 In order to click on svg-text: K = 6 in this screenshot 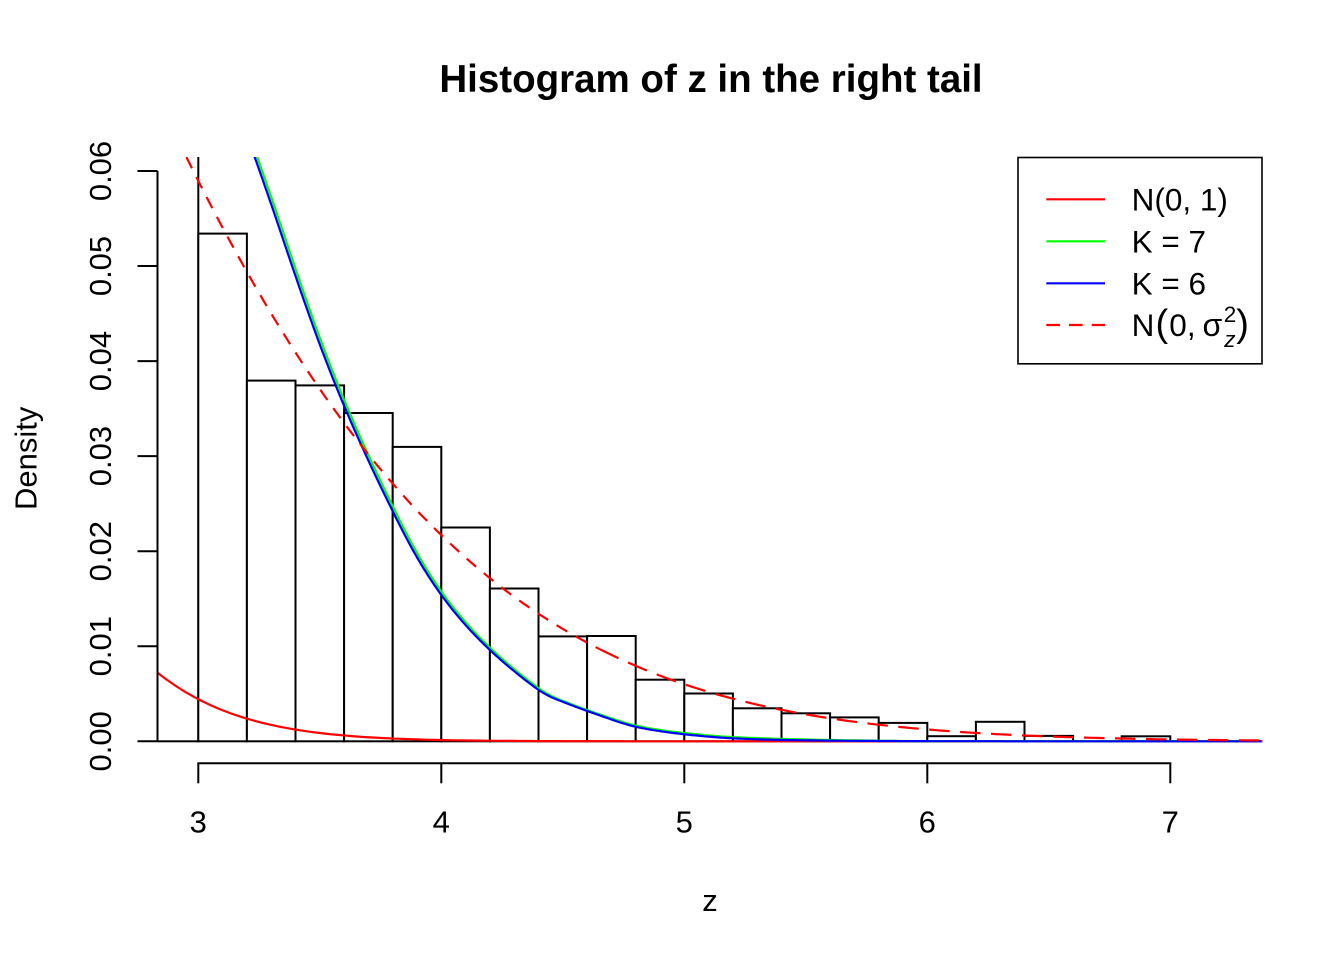, I will do `click(1169, 284)`.